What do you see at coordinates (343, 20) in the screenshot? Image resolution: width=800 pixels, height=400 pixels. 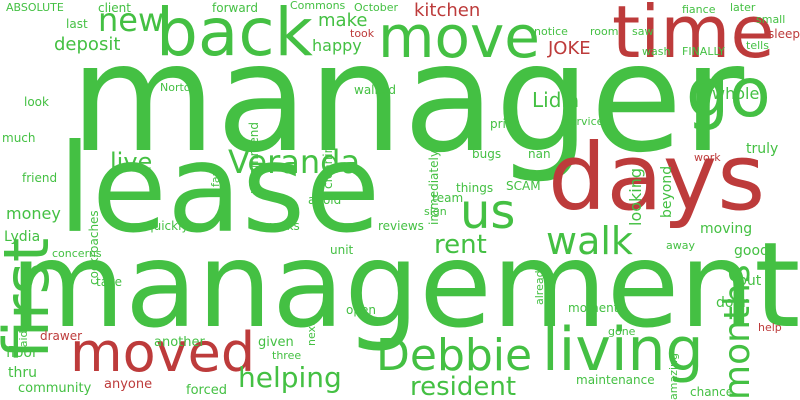 I see `word-make: make` at bounding box center [343, 20].